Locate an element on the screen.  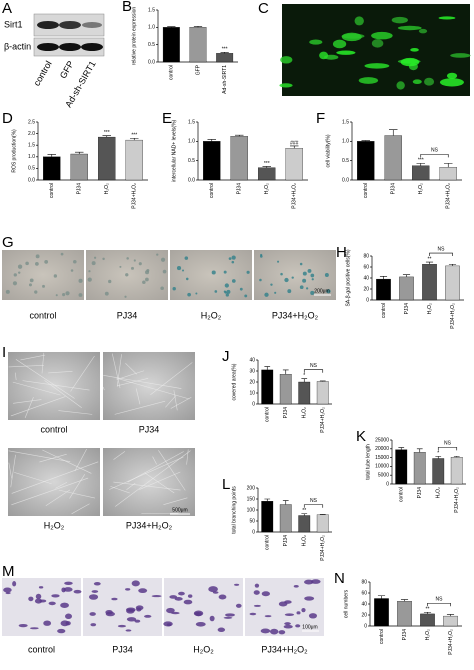
image-label: PJ34+H₂O₂ is located at coordinates (295, 315).